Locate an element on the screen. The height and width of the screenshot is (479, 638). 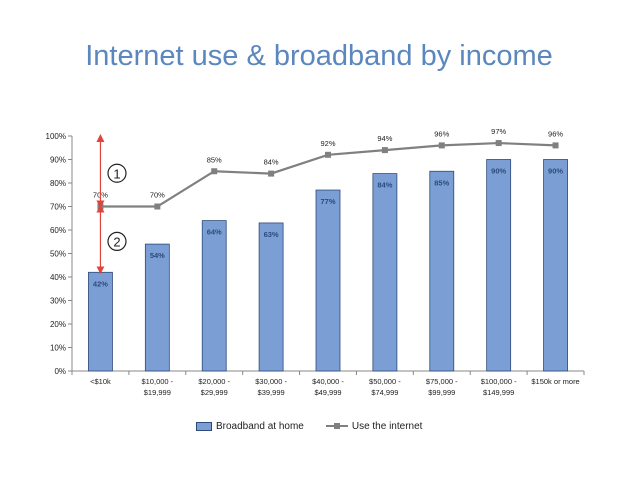
legend-item-internet: Use the internet is located at coordinates (374, 426).